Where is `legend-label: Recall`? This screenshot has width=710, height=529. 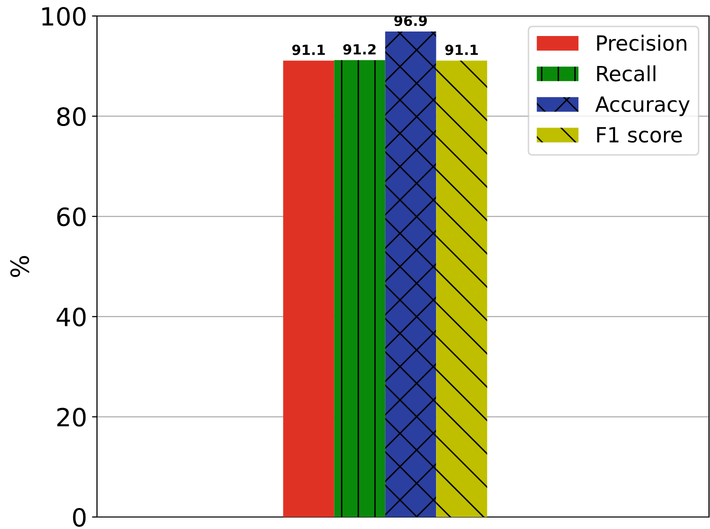
legend-label: Recall is located at coordinates (626, 73).